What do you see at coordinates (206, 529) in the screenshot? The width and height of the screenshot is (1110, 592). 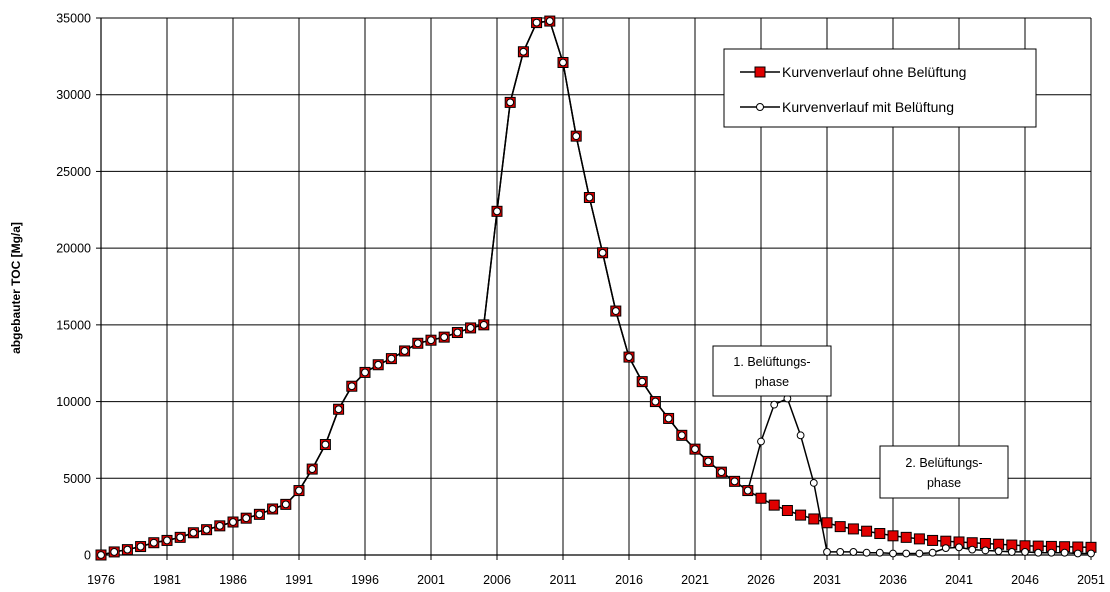 I see `point-series-2-1984` at bounding box center [206, 529].